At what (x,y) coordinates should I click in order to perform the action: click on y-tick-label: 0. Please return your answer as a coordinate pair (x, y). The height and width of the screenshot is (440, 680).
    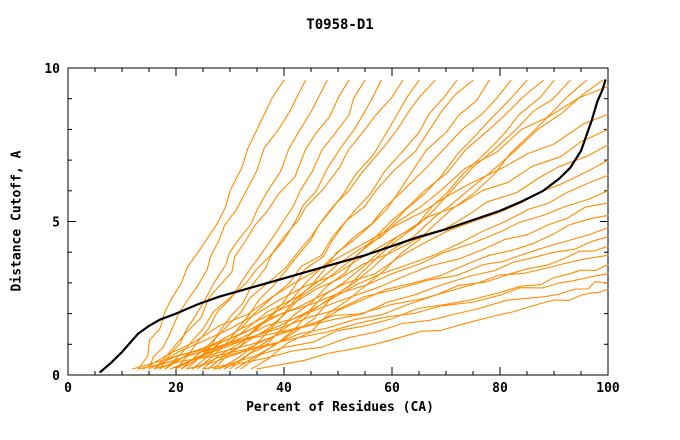
    Looking at the image, I should click on (56, 376).